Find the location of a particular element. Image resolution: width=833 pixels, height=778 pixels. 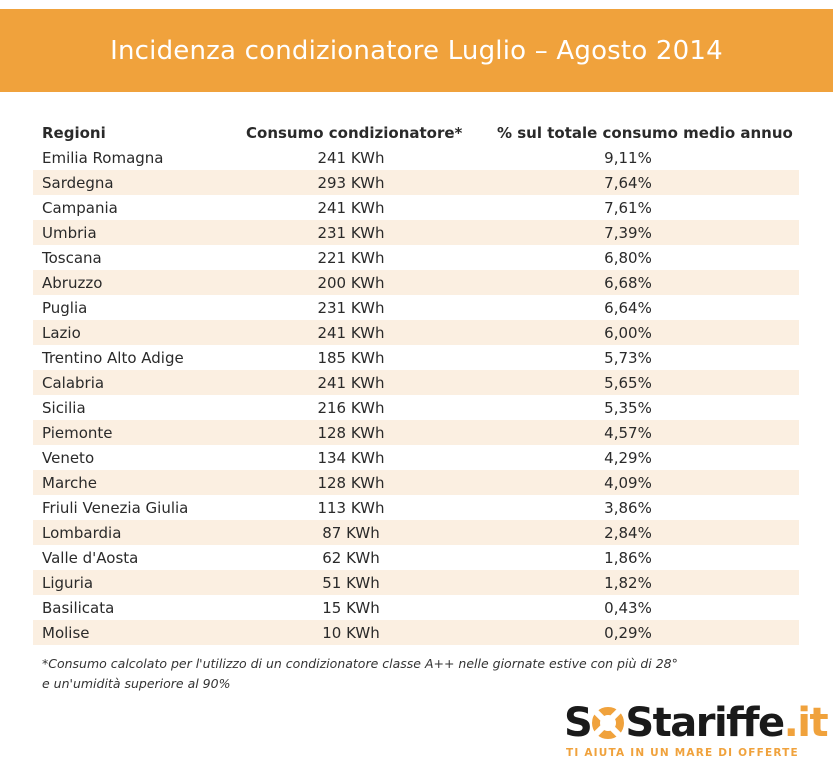

table-cell-consumo: 10 KWh is located at coordinates (351, 632).